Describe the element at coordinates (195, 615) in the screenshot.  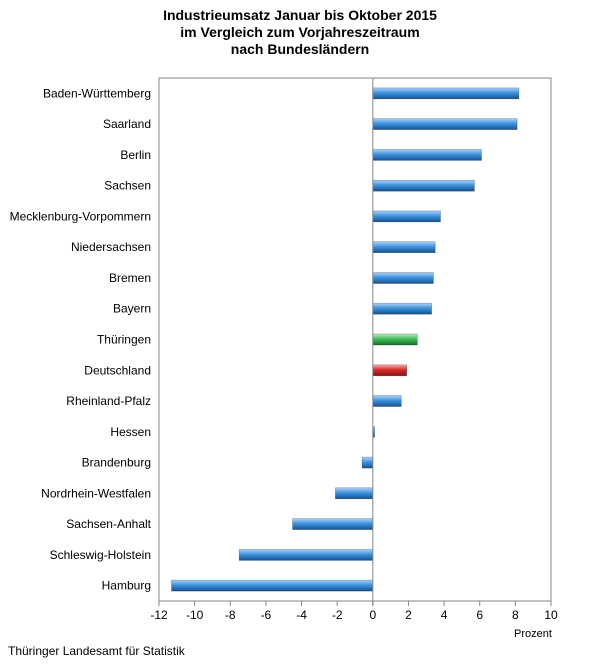
I see `x-tick-label: -10` at that location.